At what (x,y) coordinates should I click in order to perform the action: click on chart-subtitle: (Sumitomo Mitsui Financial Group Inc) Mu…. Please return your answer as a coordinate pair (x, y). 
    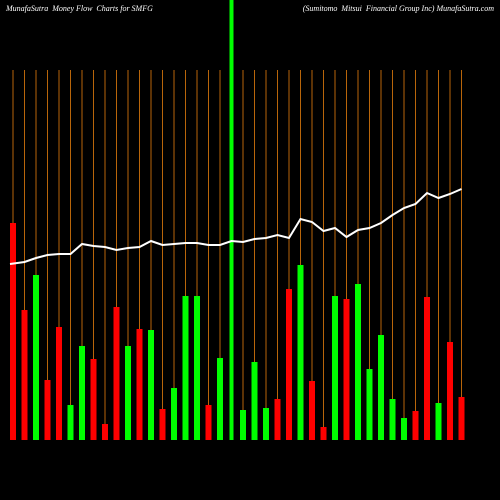
    Looking at the image, I should click on (398, 8).